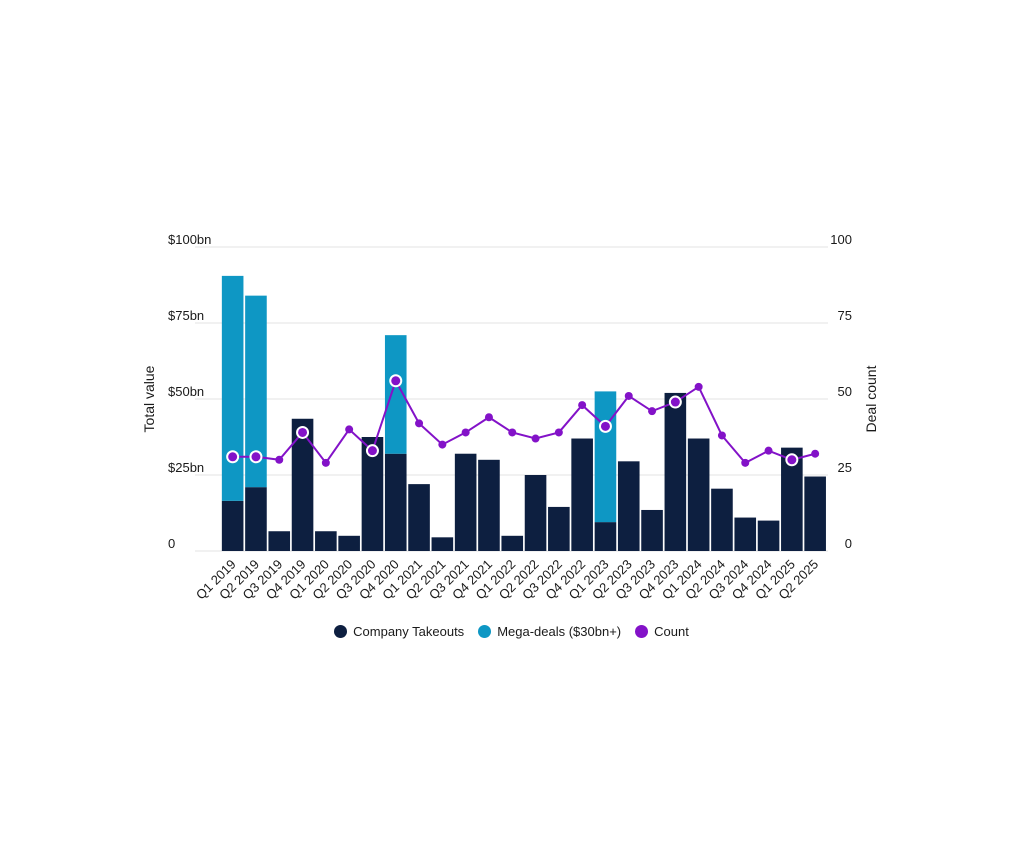 The height and width of the screenshot is (861, 1023). I want to click on y-tick-label: $75bn, so click(186, 315).